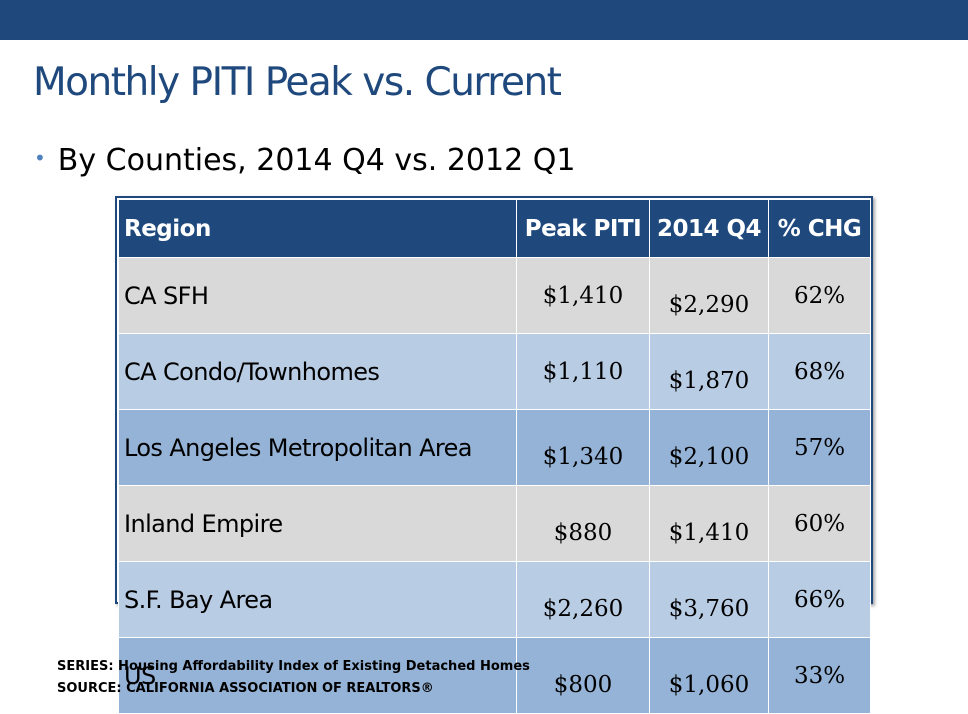 This screenshot has width=968, height=714. I want to click on table-row: CA Condo/Townhomes $1,110 $1,870 68%, so click(494, 371).